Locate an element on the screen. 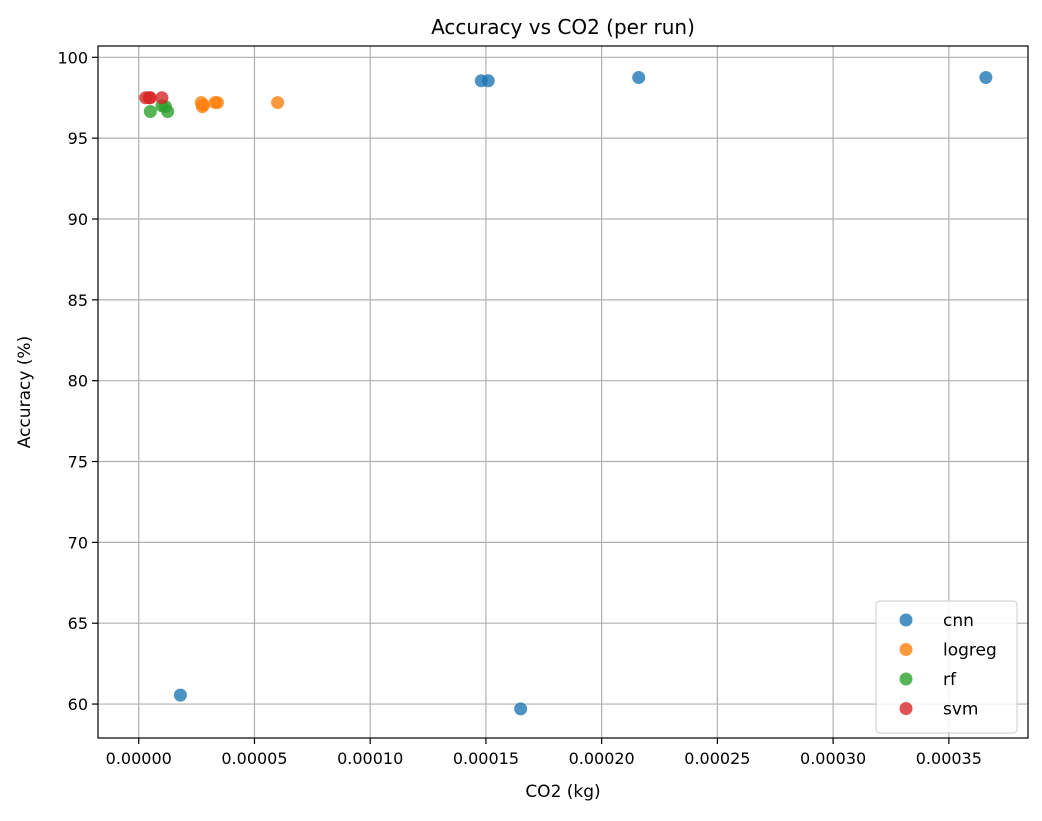  y-tick-label: 80 is located at coordinates (78, 381).